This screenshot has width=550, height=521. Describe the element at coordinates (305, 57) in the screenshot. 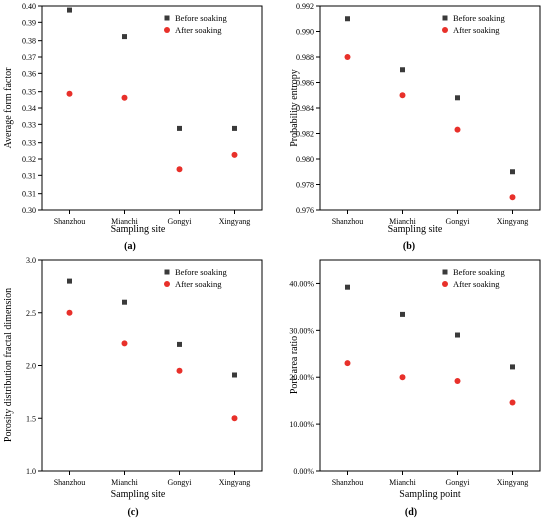

I see `y-tick-label: 0.988` at that location.